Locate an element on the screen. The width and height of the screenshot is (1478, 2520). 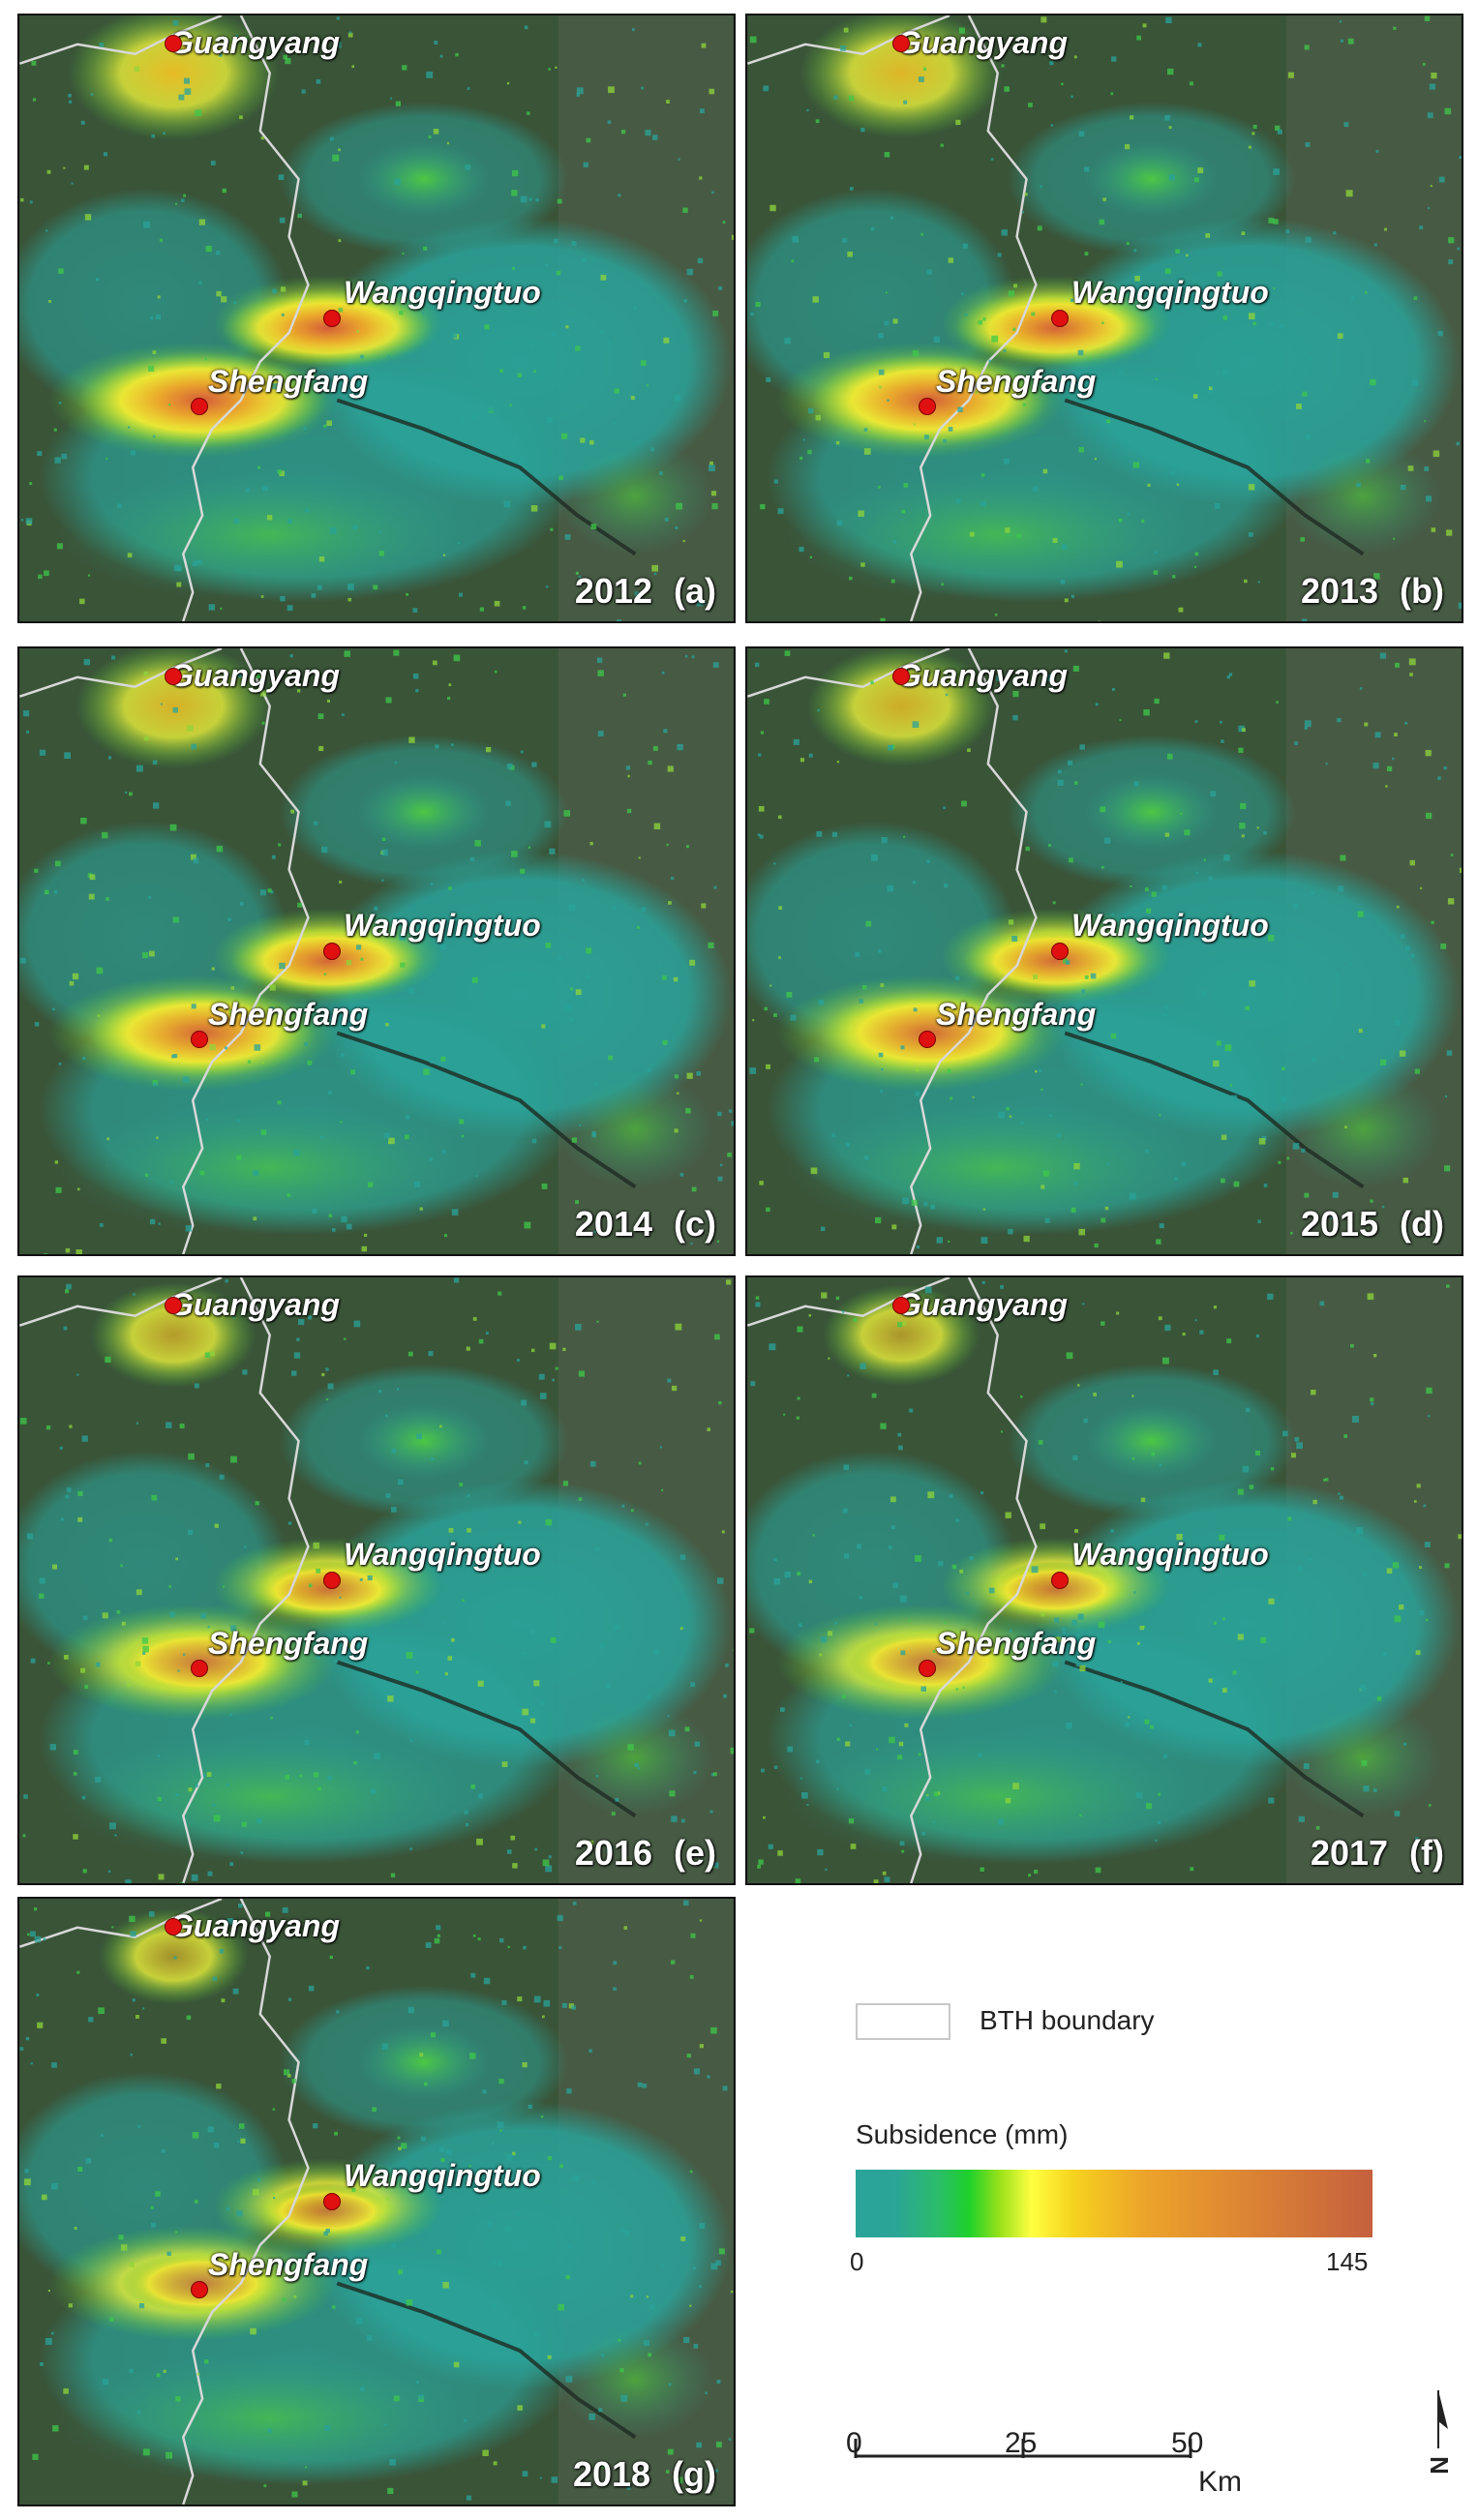
scale-label-25: 25 is located at coordinates (1021, 2443).